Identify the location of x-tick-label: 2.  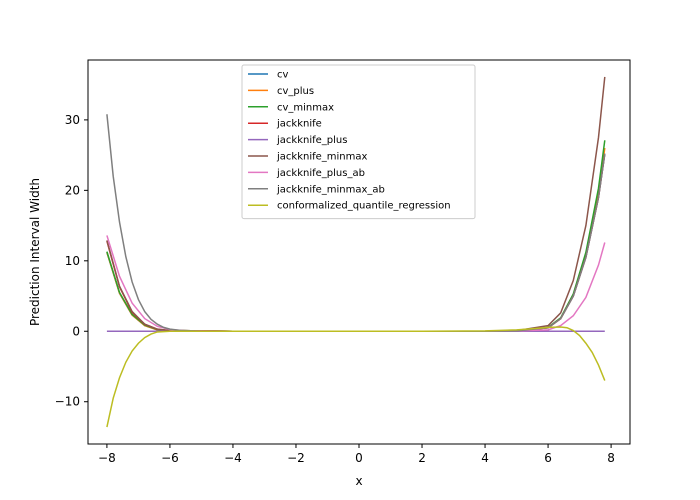
(422, 458).